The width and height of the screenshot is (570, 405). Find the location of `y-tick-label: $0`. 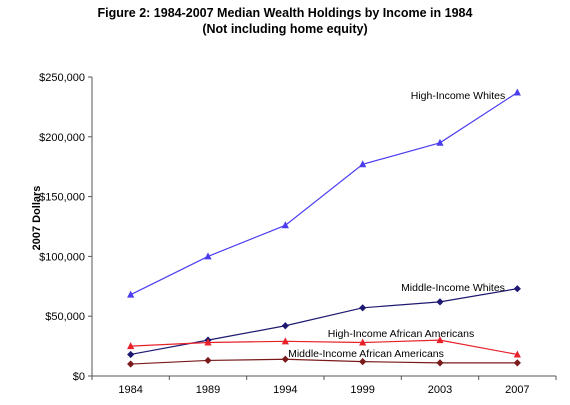

y-tick-label: $0 is located at coordinates (79, 377).